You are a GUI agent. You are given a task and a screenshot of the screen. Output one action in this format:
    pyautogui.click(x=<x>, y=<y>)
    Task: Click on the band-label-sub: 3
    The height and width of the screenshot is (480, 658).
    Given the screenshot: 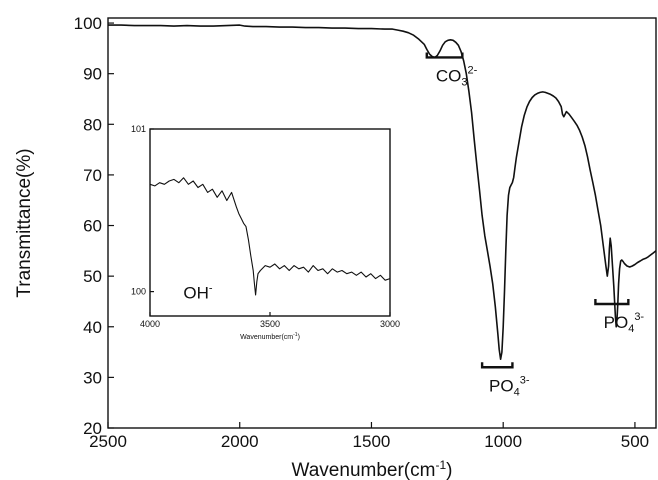 What is the action you would take?
    pyautogui.click(x=464, y=82)
    